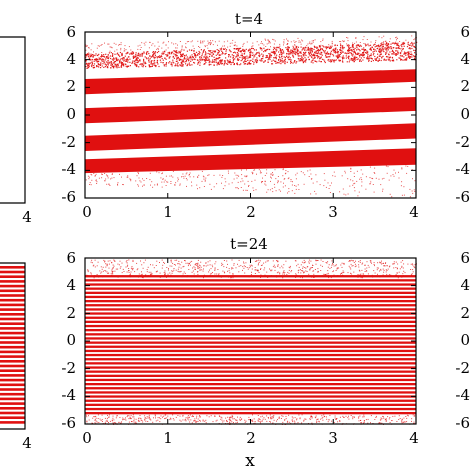  What do you see at coordinates (465, 313) in the screenshot?
I see `y-tick-label: 2` at bounding box center [465, 313].